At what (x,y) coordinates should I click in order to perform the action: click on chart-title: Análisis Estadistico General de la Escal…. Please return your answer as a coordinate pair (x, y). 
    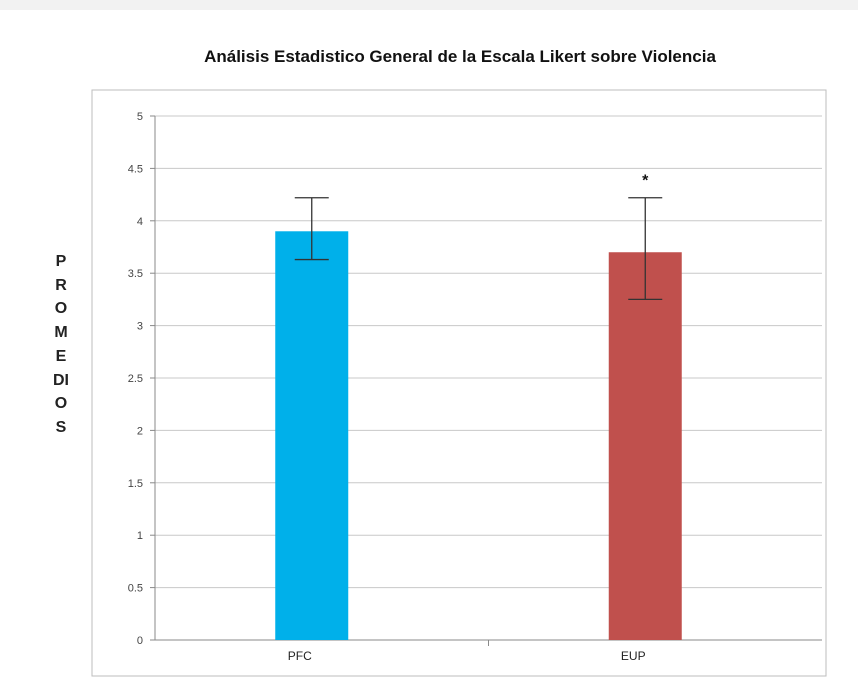
    Looking at the image, I should click on (460, 56).